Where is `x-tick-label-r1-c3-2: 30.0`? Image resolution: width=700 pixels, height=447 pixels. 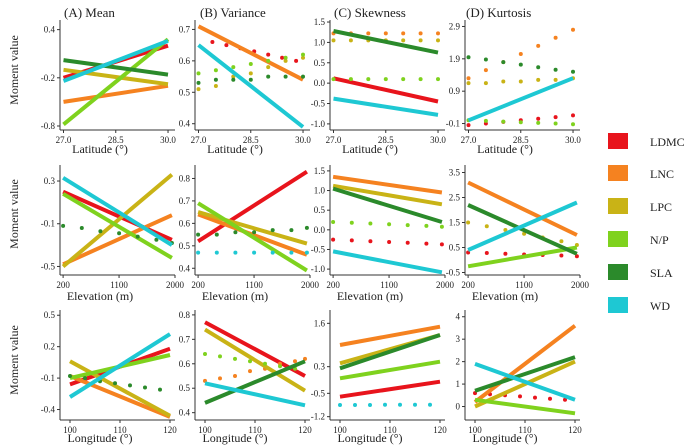
x-tick-label-r1-c3-2: 30.0 is located at coordinates (438, 140).